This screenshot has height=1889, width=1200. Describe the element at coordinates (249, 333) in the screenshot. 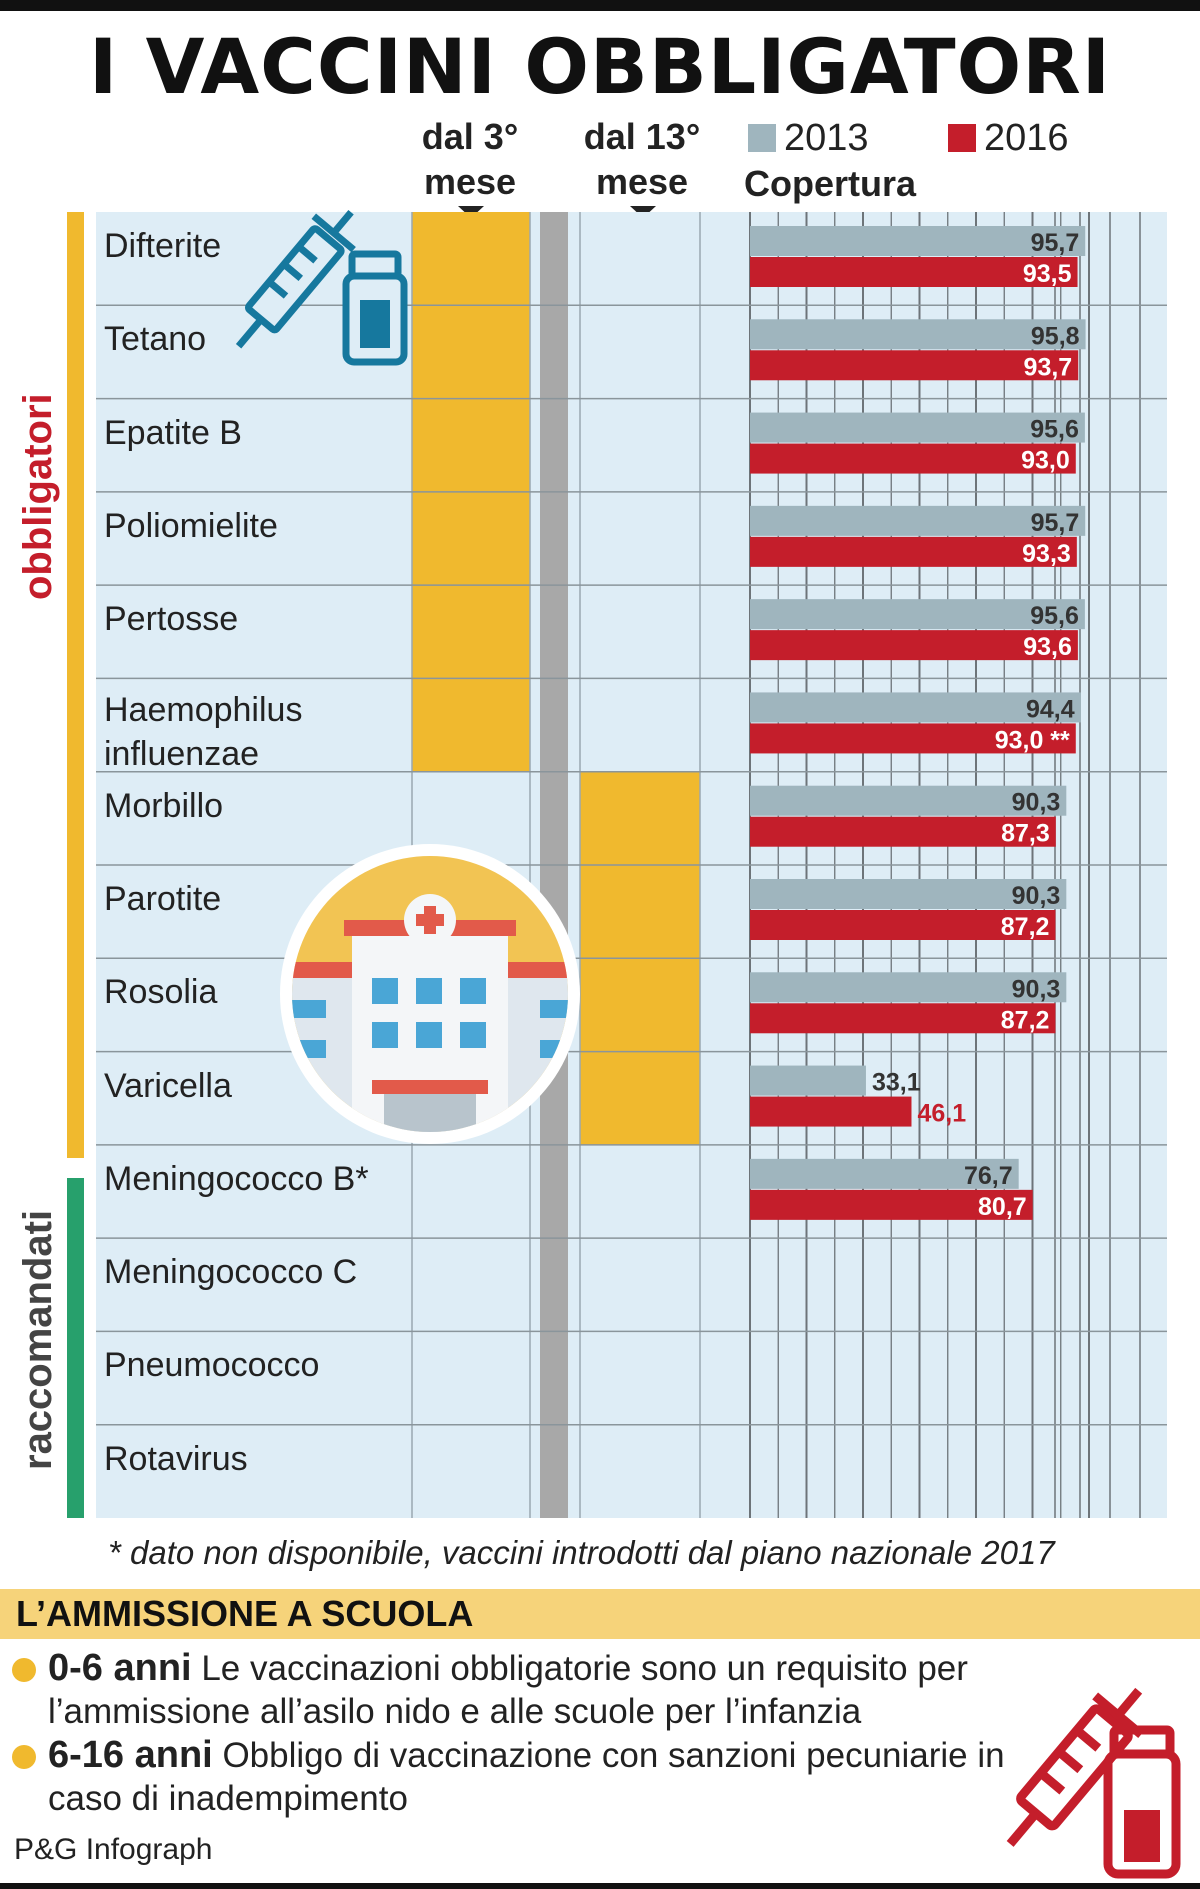

I see `syringe-needle` at that location.